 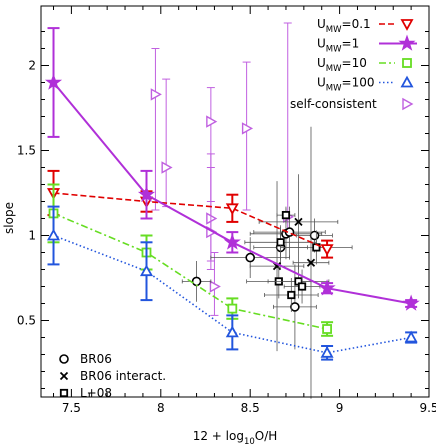 I want to click on x-tick-label: 9, so click(x=340, y=408).